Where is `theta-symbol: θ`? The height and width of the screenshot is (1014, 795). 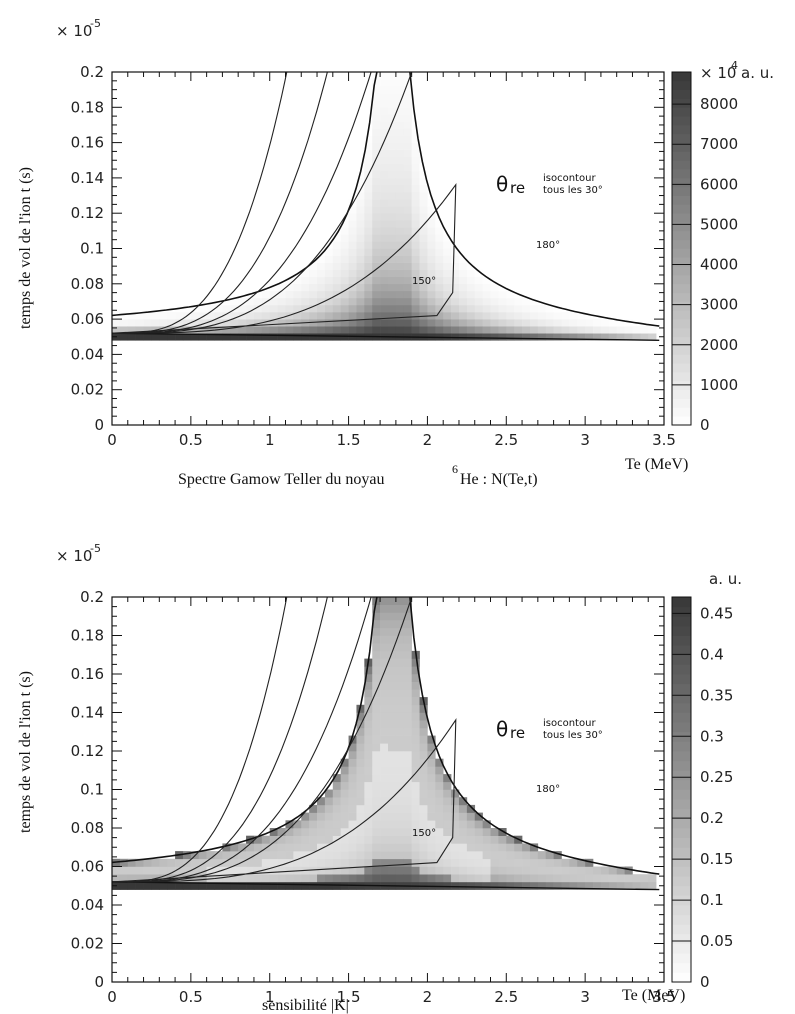 theta-symbol: θ is located at coordinates (502, 729).